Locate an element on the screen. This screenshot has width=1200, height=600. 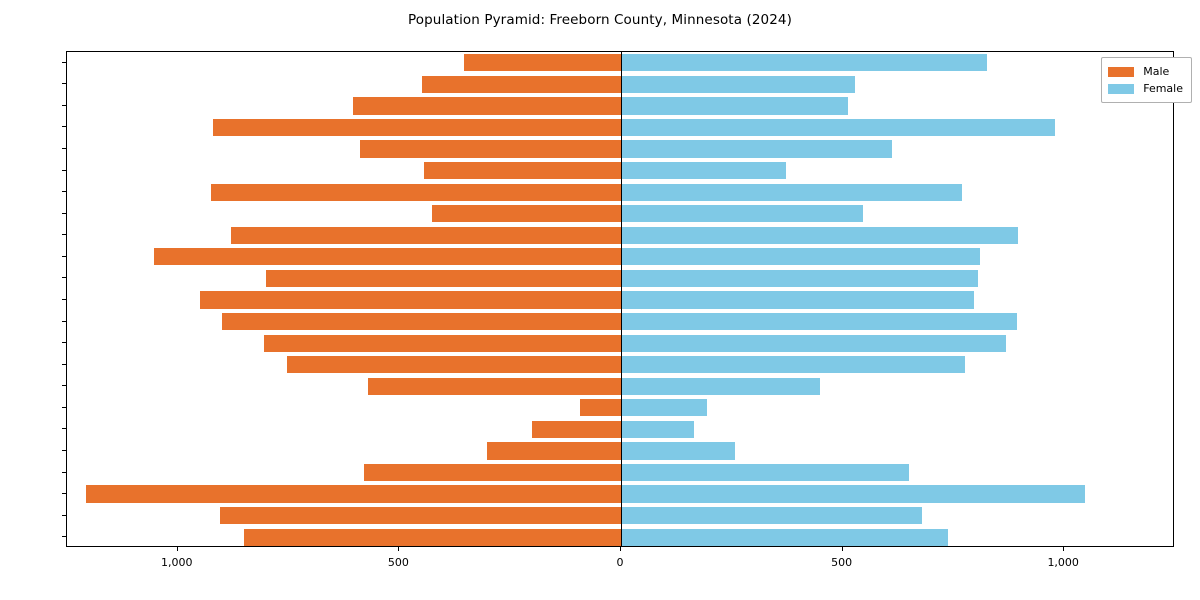
zero-axis-line is located at coordinates (621, 299).